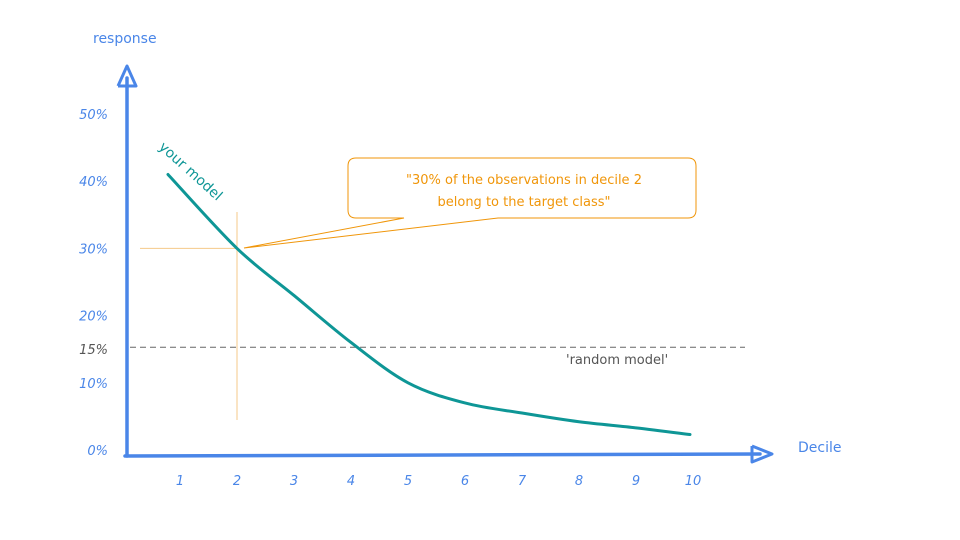 The width and height of the screenshot is (960, 540). What do you see at coordinates (579, 481) in the screenshot?
I see `x-tick-label-8: 8` at bounding box center [579, 481].